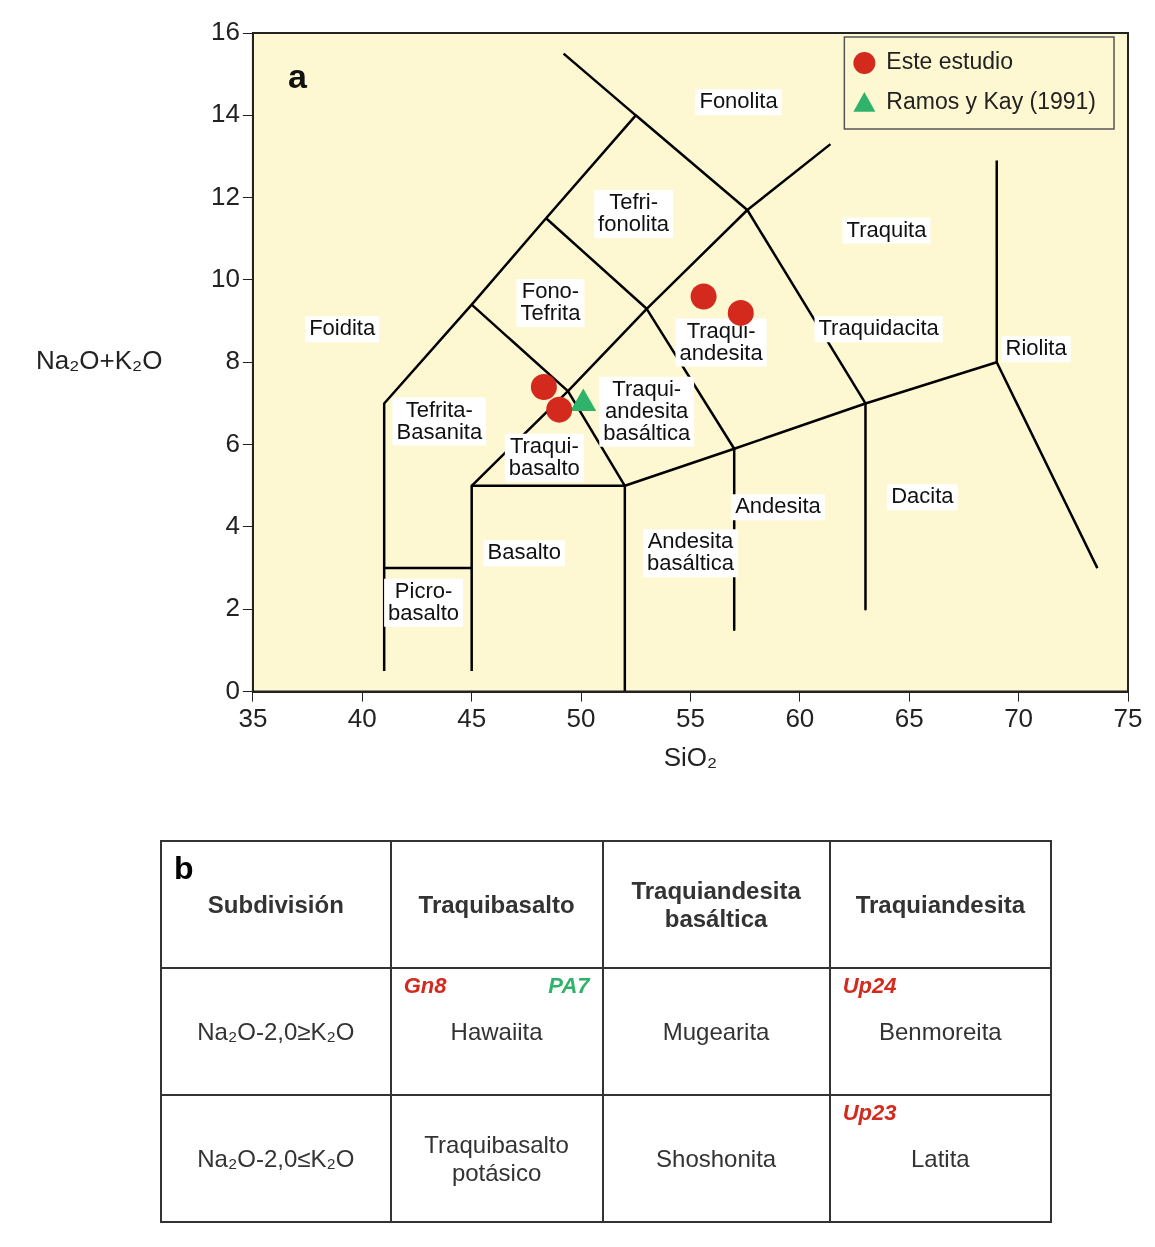  What do you see at coordinates (569, 986) in the screenshot?
I see `text: PA7` at bounding box center [569, 986].